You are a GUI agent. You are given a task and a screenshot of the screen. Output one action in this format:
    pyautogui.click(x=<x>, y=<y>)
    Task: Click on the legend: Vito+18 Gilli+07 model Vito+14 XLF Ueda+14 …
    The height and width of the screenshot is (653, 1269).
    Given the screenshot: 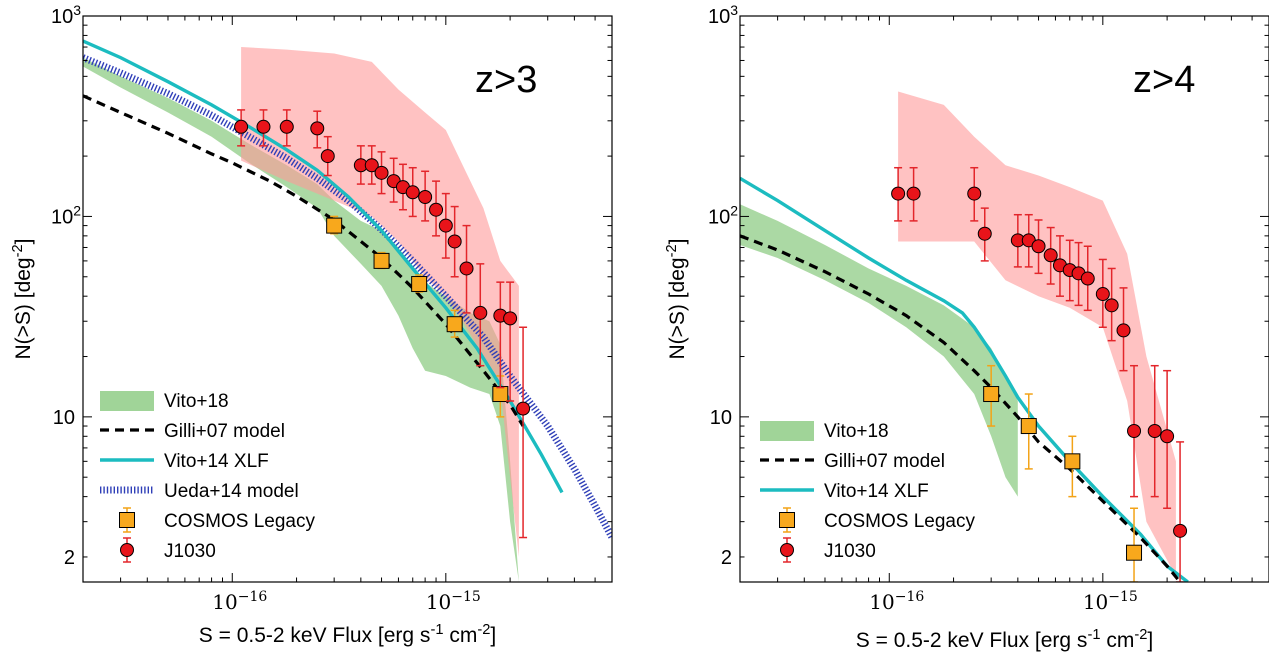 What is the action you would take?
    pyautogui.click(x=207, y=477)
    